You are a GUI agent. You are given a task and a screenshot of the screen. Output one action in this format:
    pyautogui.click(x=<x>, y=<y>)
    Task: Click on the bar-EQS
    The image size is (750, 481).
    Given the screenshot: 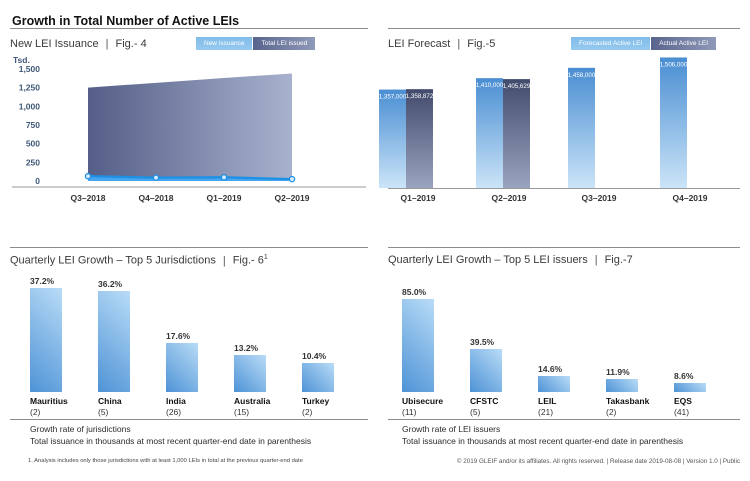 What is the action you would take?
    pyautogui.click(x=690, y=387)
    